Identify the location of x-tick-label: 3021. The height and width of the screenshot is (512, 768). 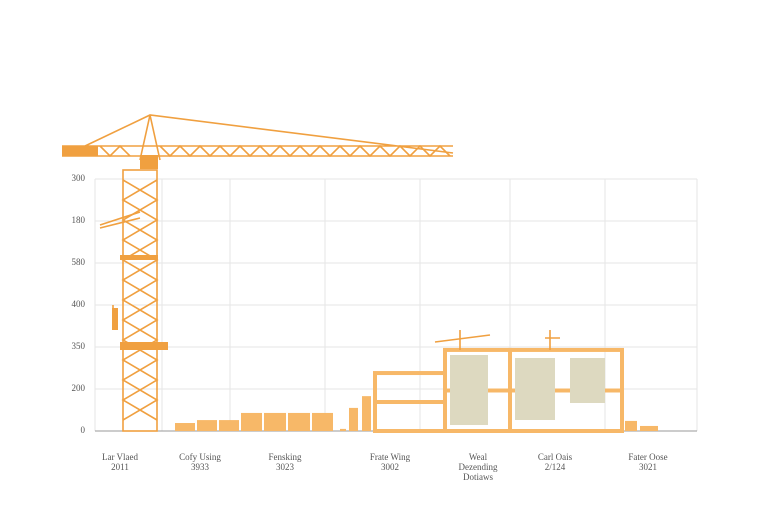
(648, 467).